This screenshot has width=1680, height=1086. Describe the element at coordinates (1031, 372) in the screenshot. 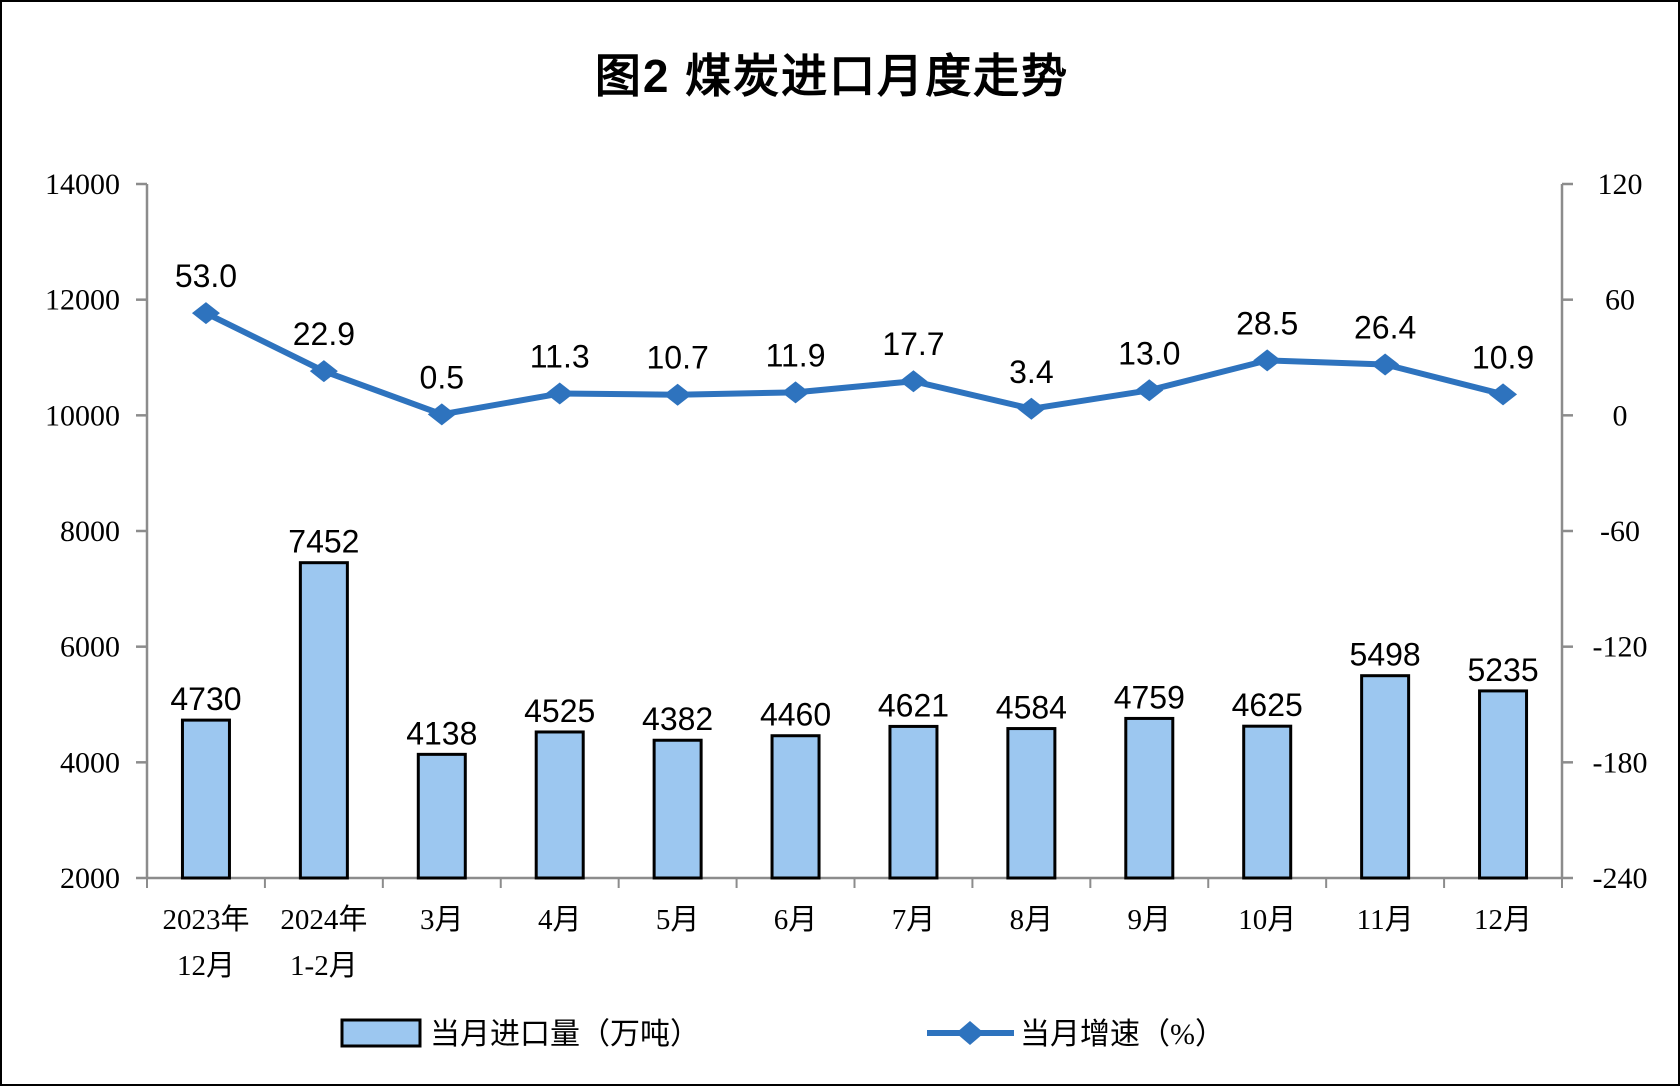

I see `line-value-label: 3.4` at that location.